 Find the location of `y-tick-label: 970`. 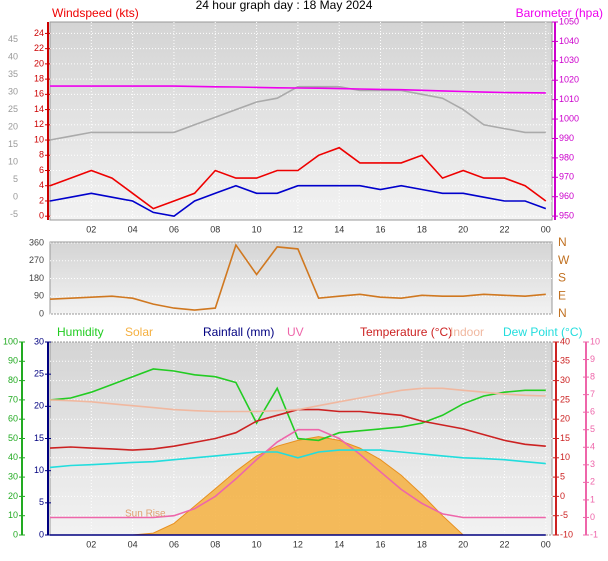

y-tick-label: 970 is located at coordinates (566, 177).